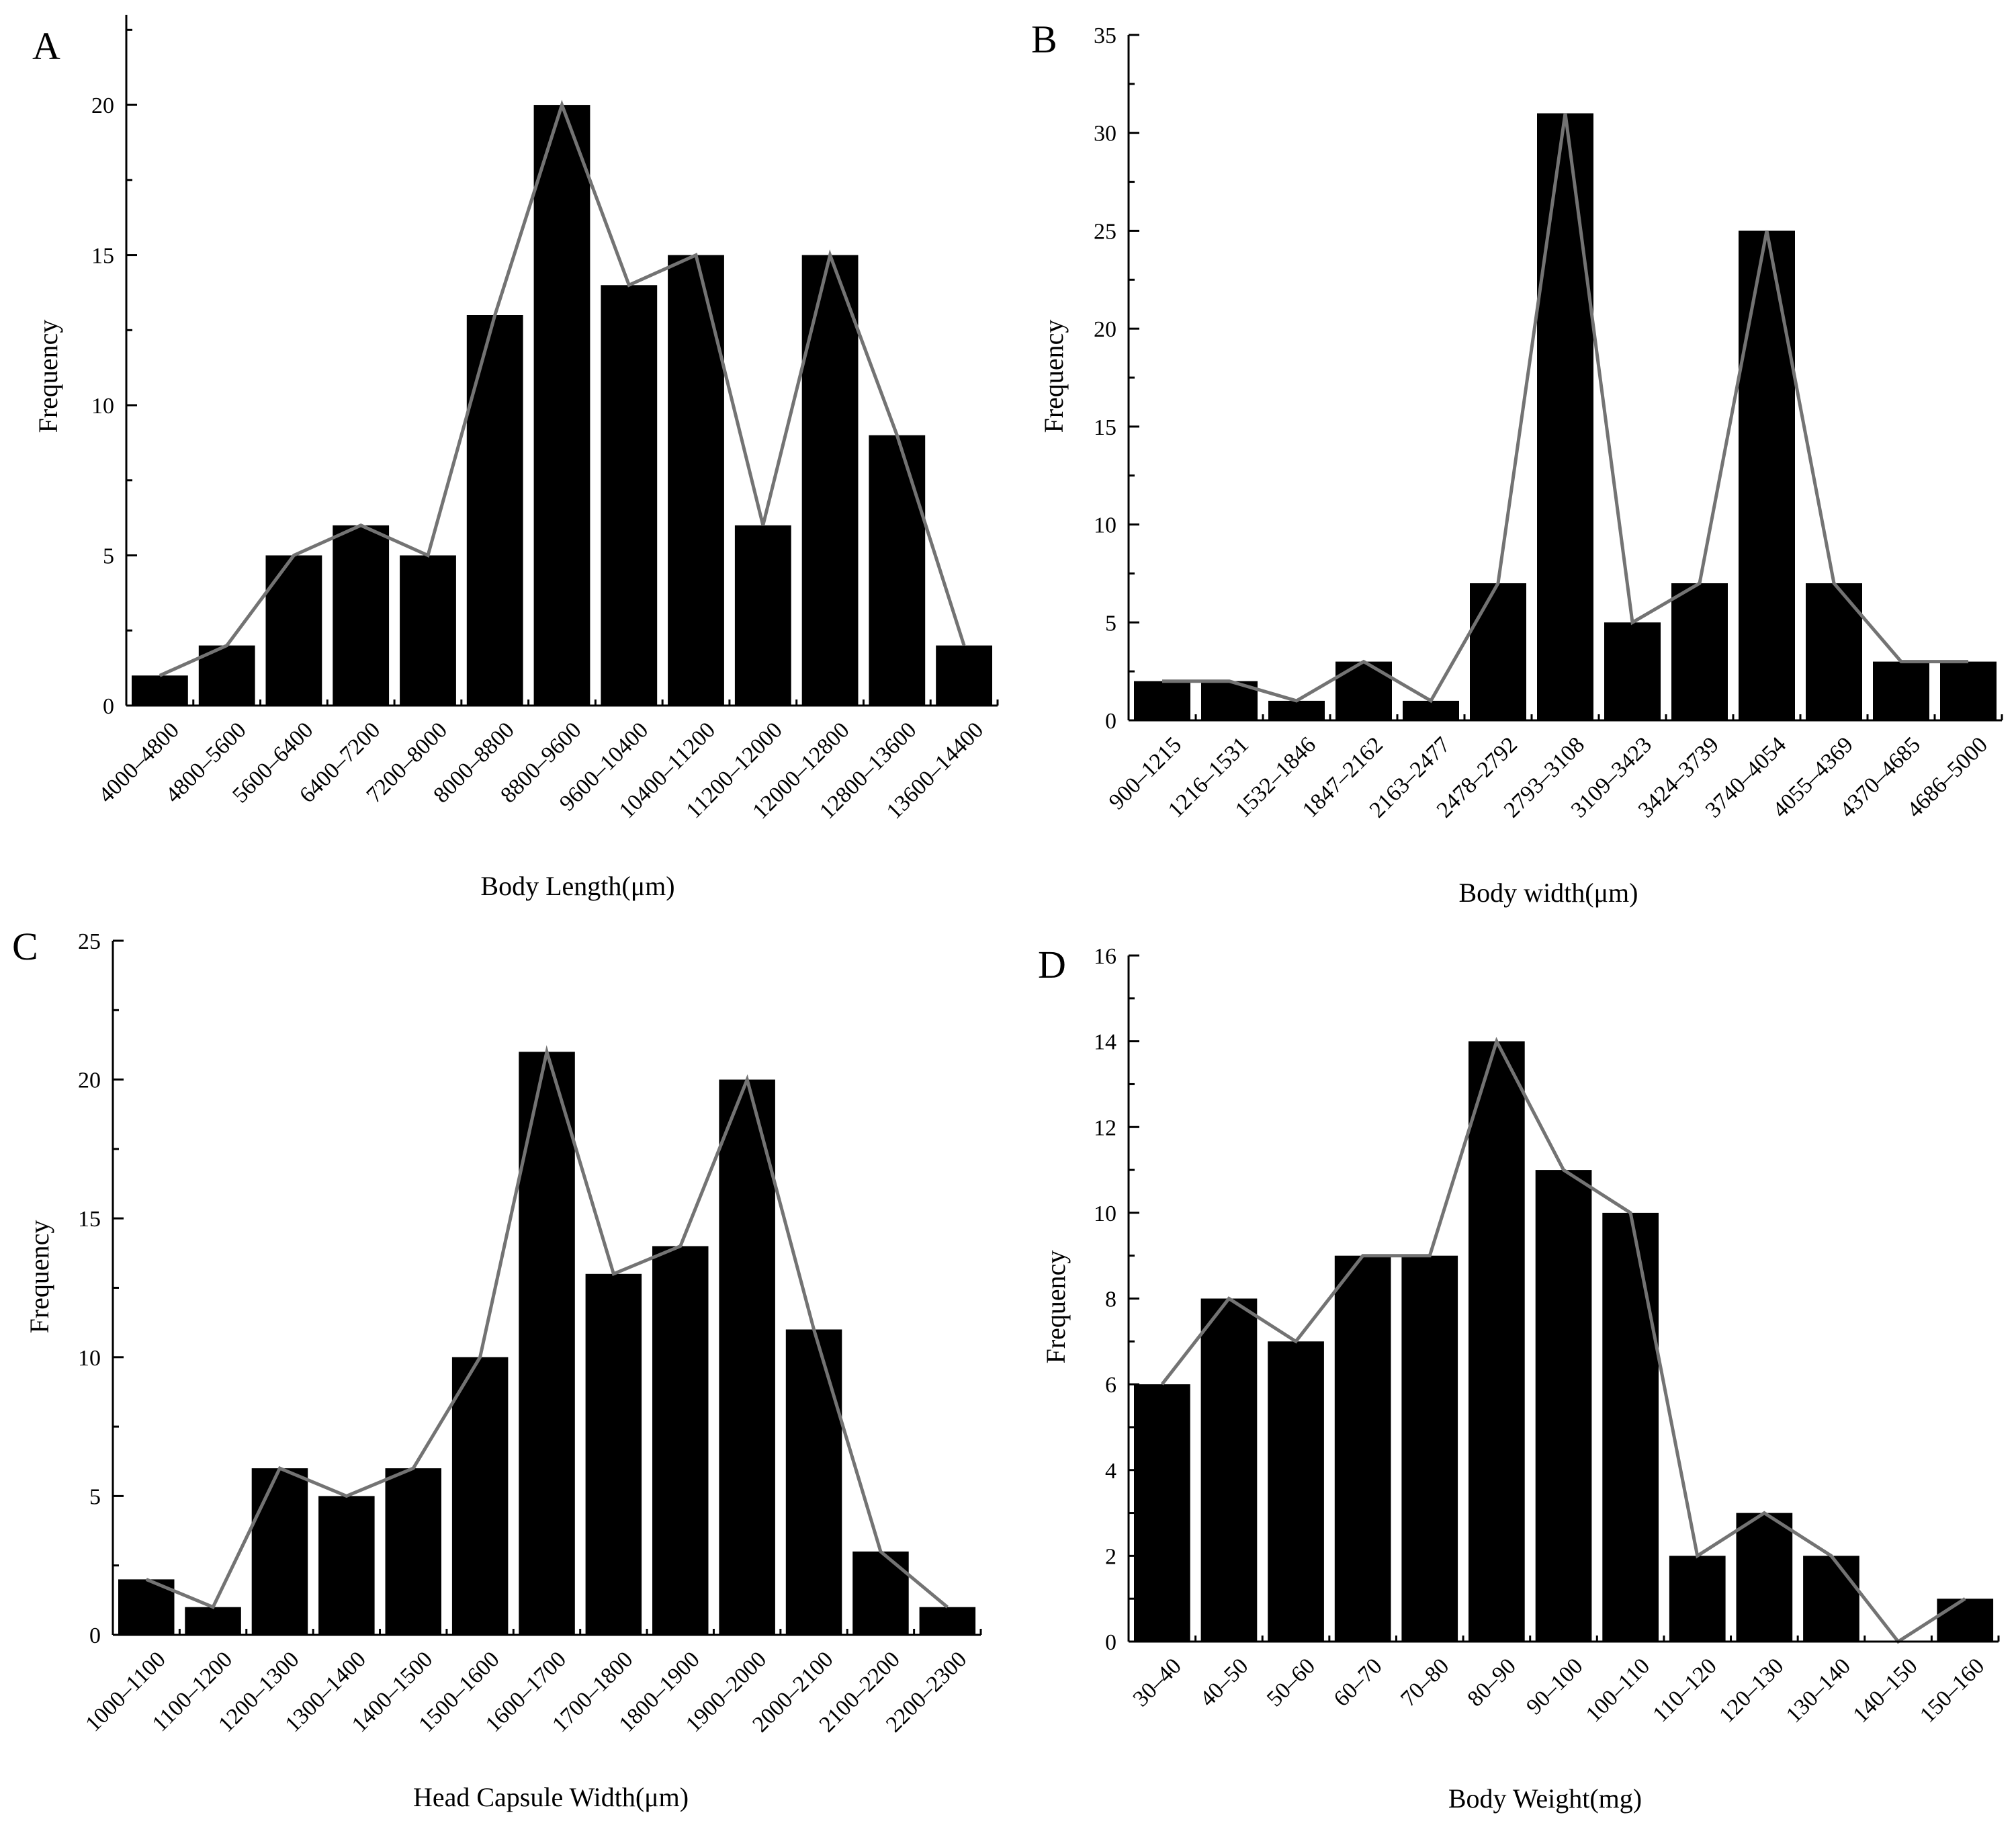  I want to click on panel-d-x-tick-label: 100–110, so click(1618, 1690).